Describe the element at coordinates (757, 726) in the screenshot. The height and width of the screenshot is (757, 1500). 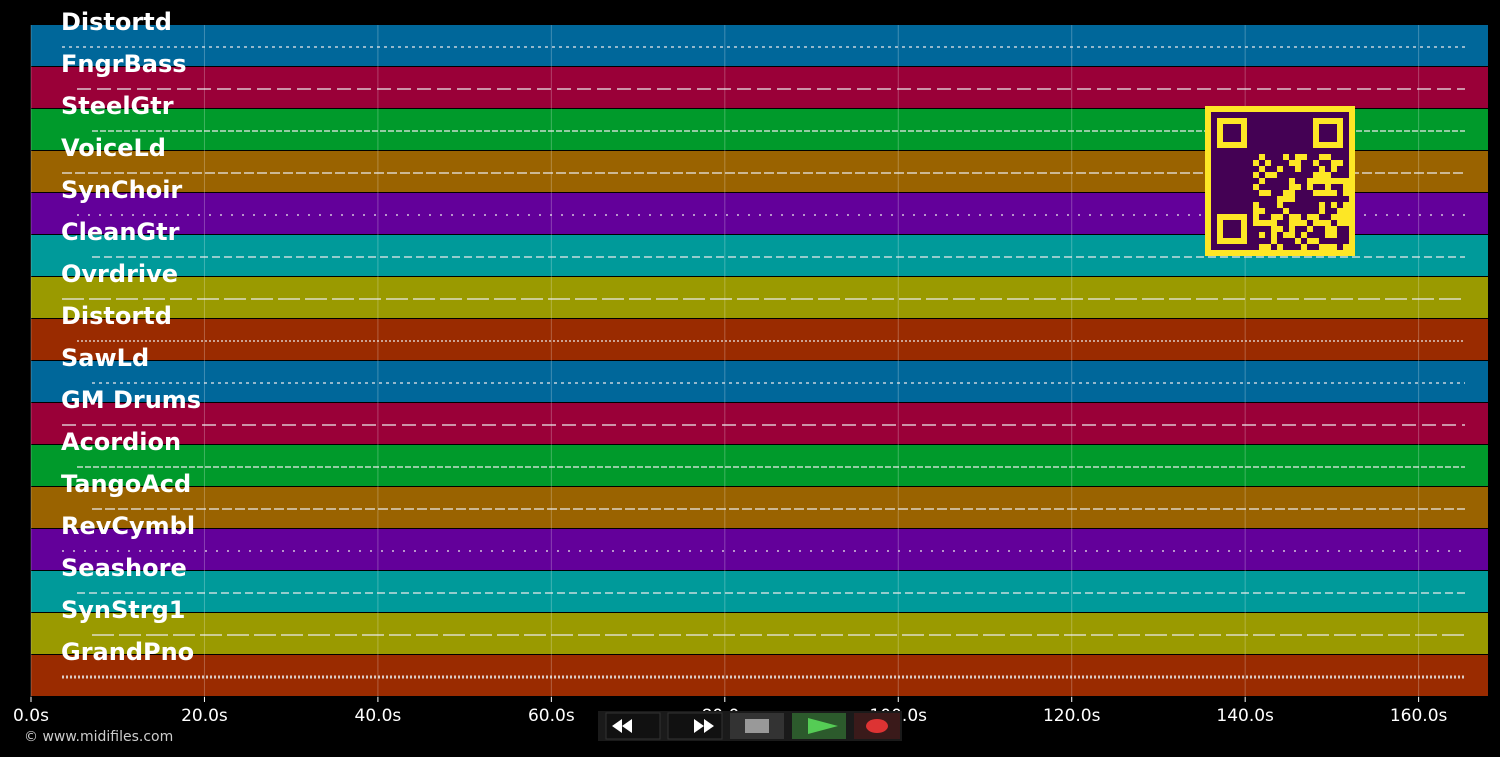
I see `stop-button` at that location.